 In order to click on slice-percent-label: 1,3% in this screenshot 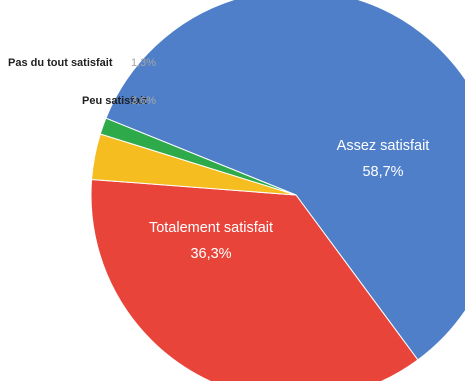, I will do `click(143, 63)`.